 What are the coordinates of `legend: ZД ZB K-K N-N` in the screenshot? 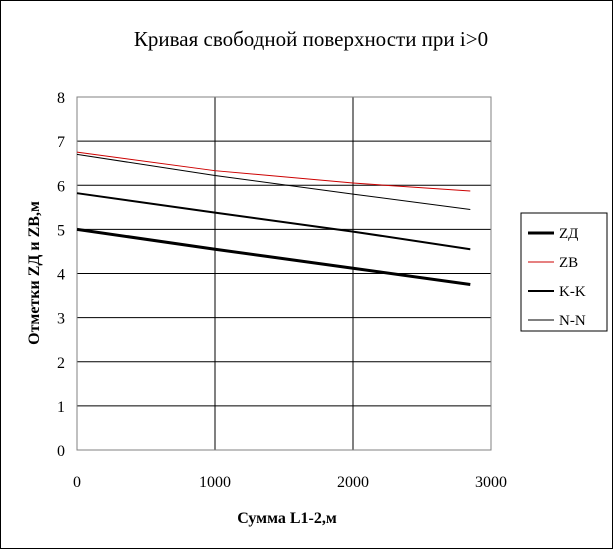 It's located at (564, 272).